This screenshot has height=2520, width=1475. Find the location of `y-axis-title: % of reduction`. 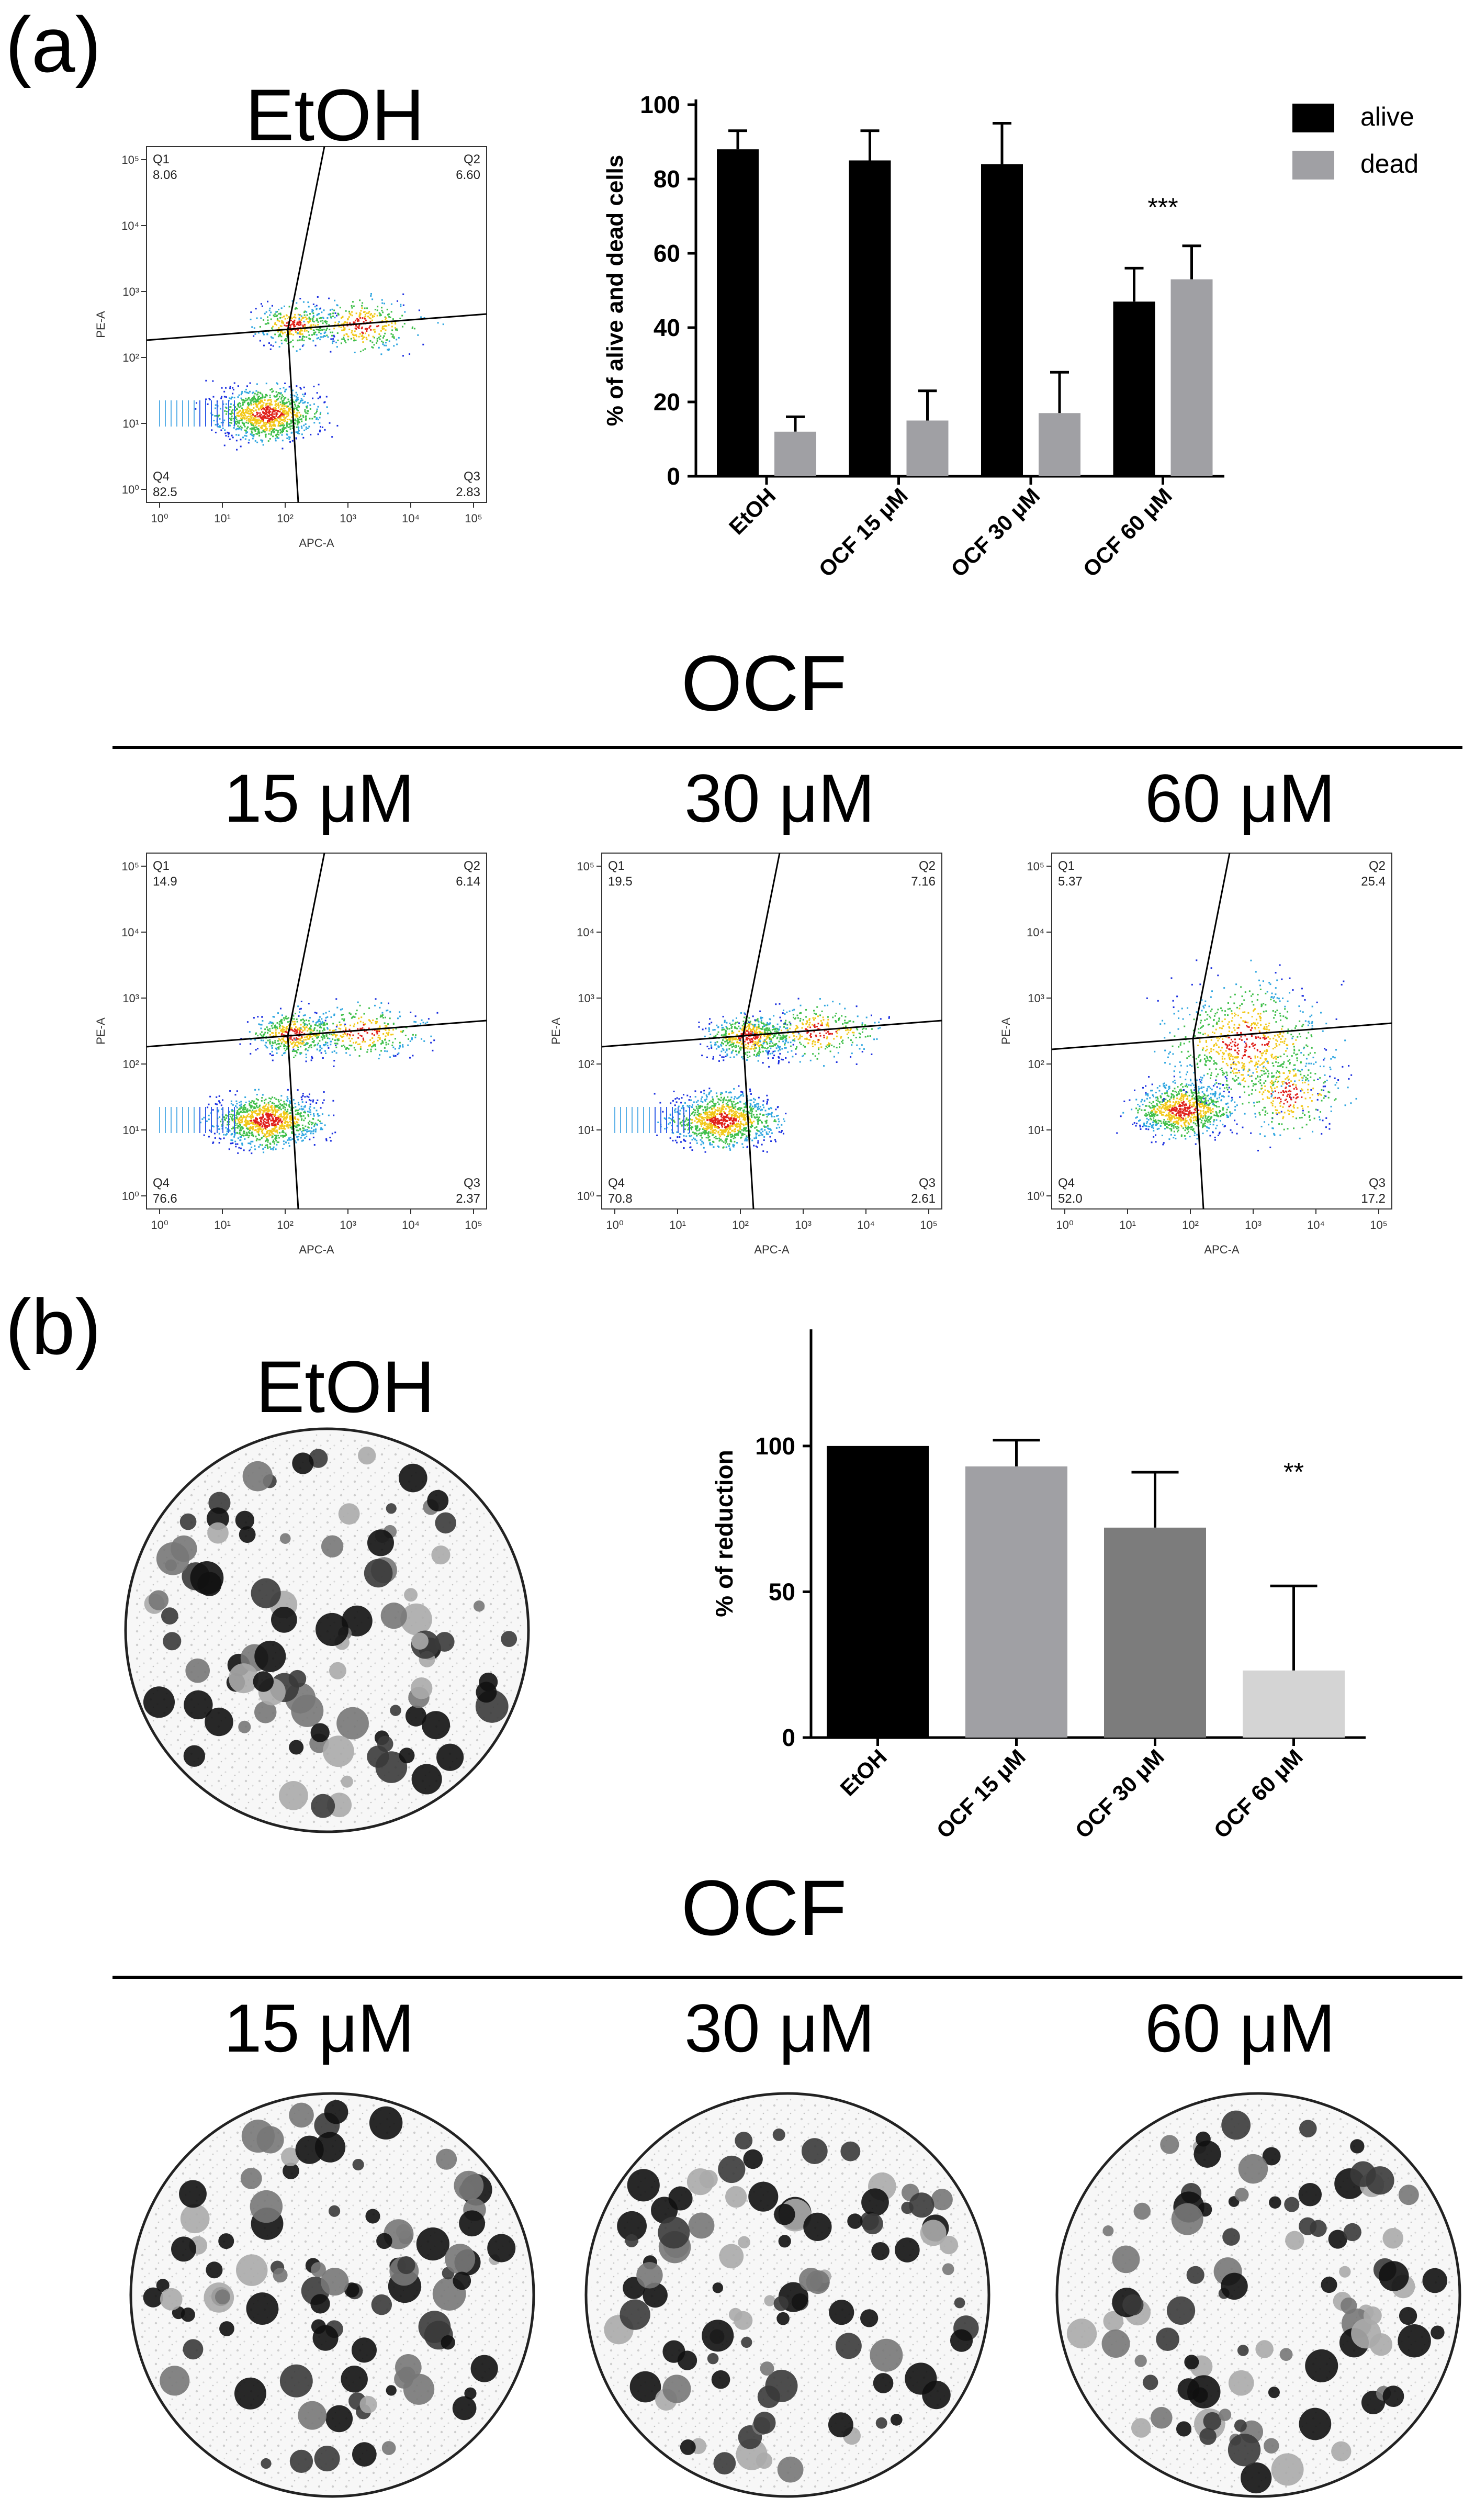

y-axis-title: % of reduction is located at coordinates (724, 1533).